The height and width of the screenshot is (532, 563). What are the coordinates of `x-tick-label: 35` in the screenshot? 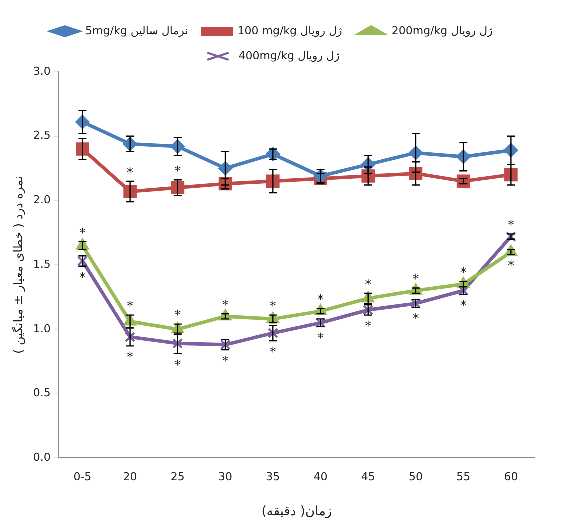 It's located at (273, 477).